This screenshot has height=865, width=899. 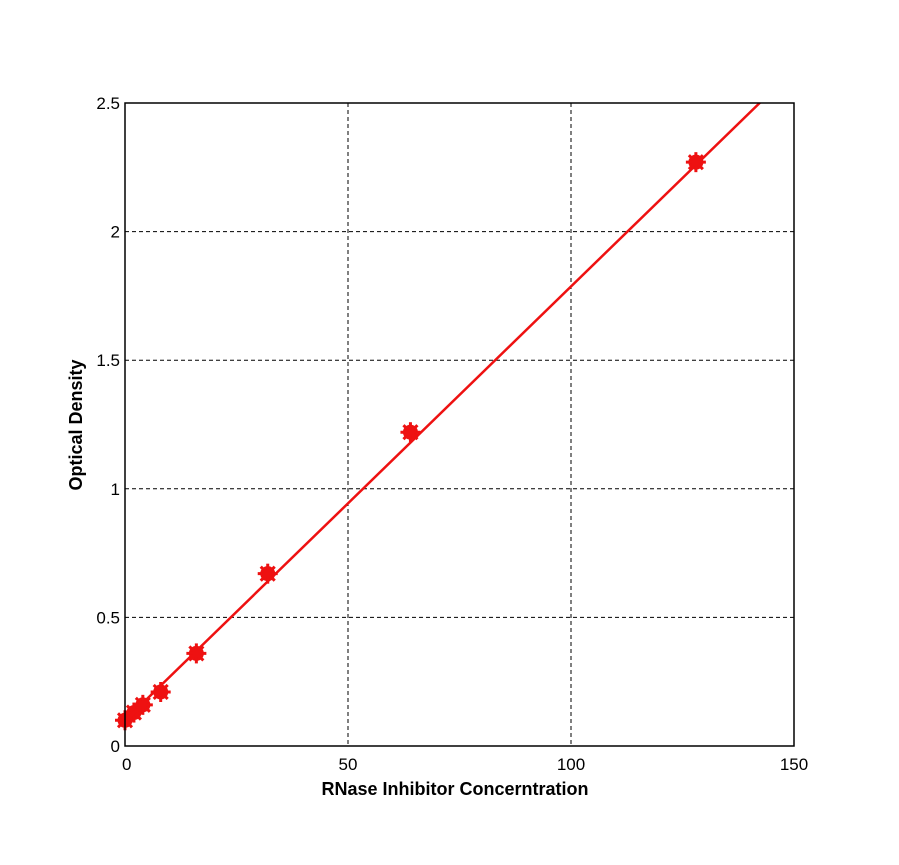 I want to click on x-ticks: 0 50 100 150, so click(x=465, y=764).